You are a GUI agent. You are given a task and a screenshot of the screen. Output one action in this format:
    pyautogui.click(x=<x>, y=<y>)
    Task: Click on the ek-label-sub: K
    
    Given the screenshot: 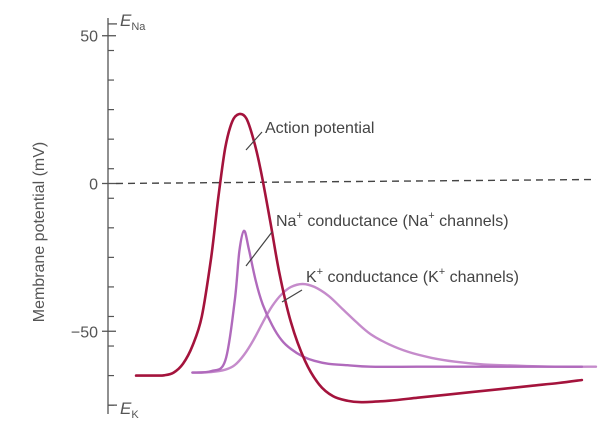 What is the action you would take?
    pyautogui.click(x=135, y=415)
    